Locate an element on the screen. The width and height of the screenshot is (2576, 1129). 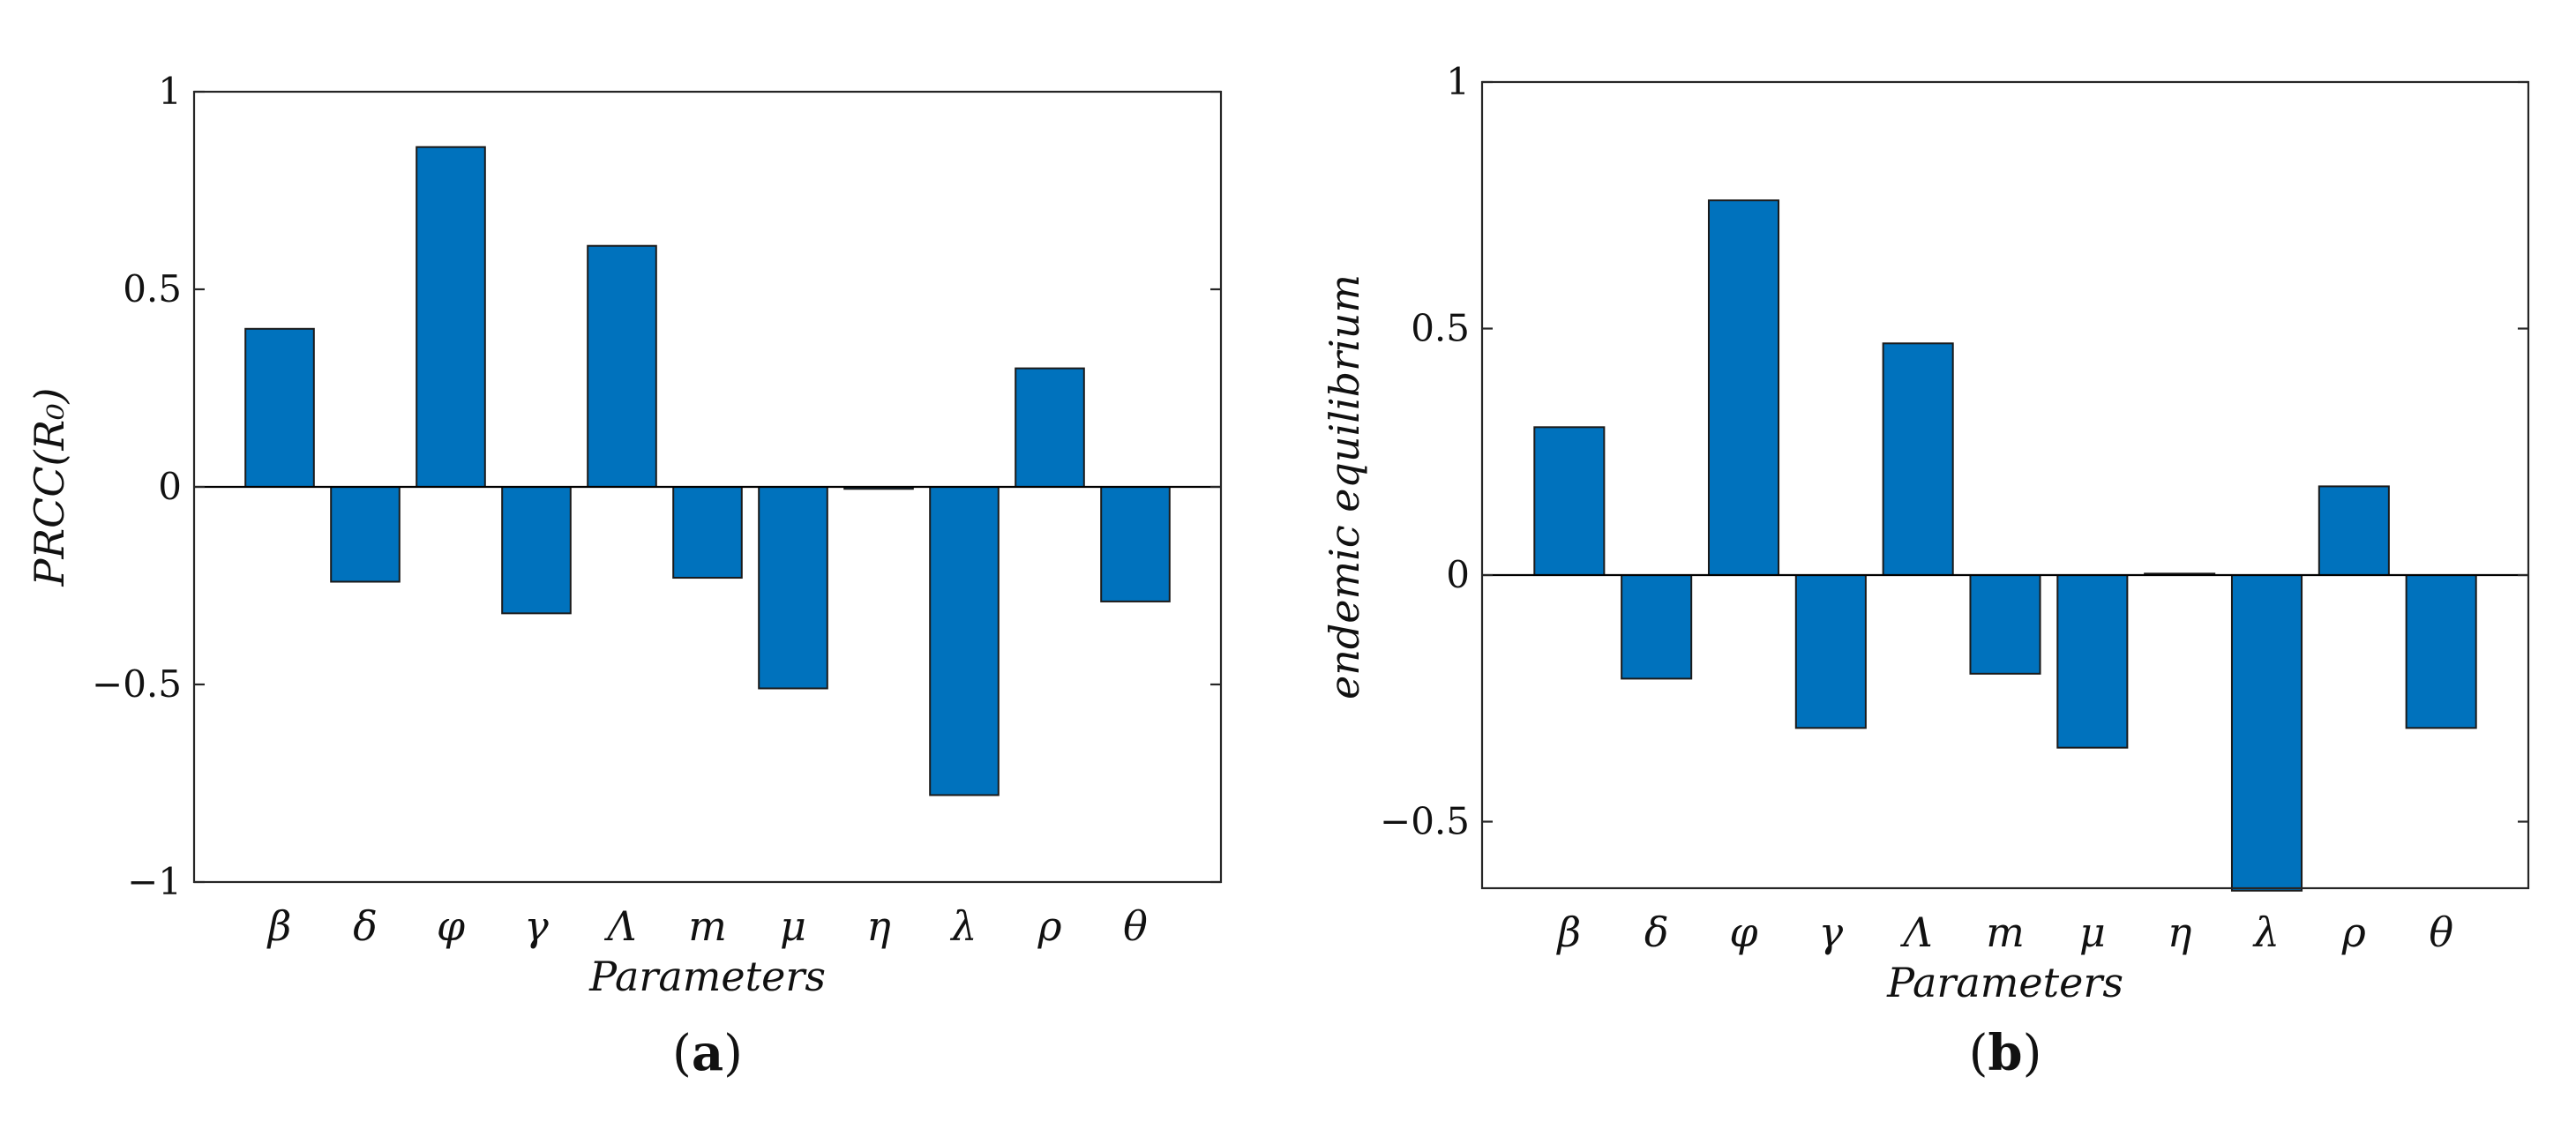
y-axis-title: PRCC(R₀) is located at coordinates (50, 488).